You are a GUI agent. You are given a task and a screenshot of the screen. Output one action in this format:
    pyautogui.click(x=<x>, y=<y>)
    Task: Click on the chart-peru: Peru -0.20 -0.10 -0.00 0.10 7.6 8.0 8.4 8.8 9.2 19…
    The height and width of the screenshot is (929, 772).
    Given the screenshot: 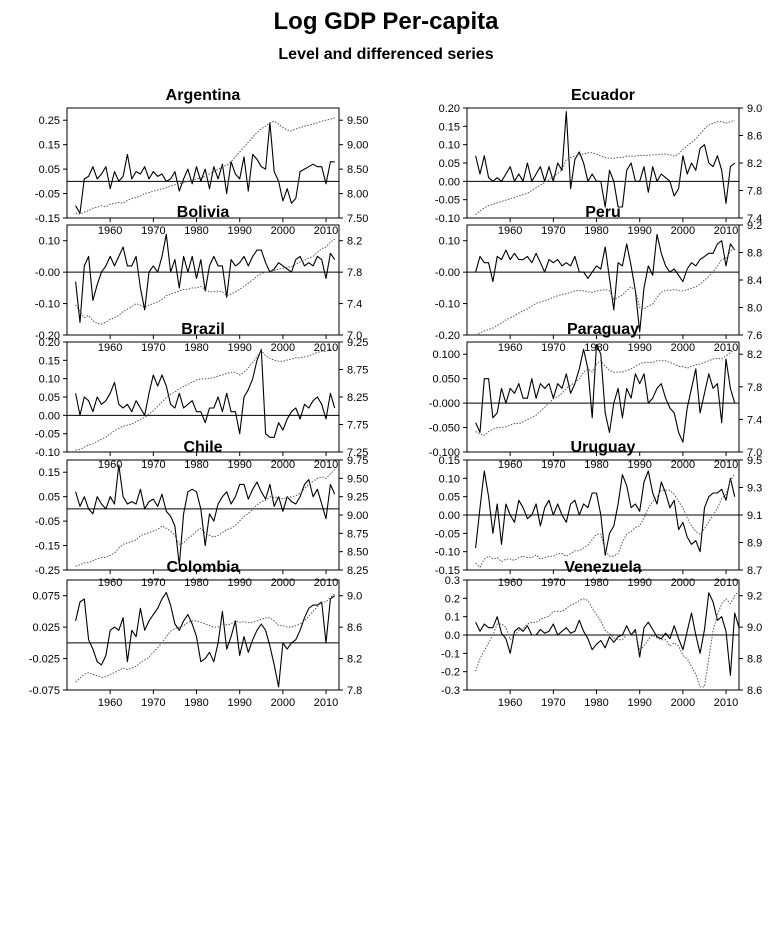 What is the action you would take?
    pyautogui.click(x=598, y=279)
    